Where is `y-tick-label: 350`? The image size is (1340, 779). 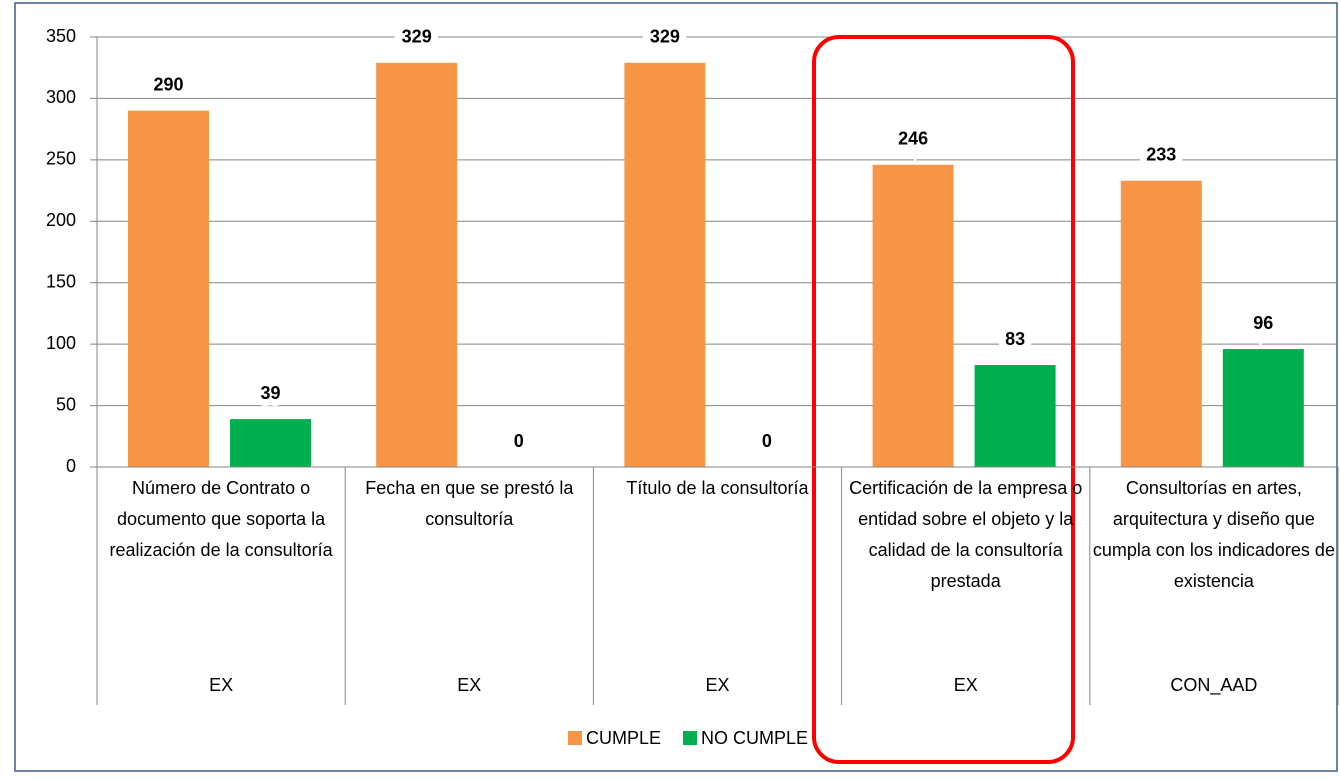
y-tick-label: 350 is located at coordinates (61, 36).